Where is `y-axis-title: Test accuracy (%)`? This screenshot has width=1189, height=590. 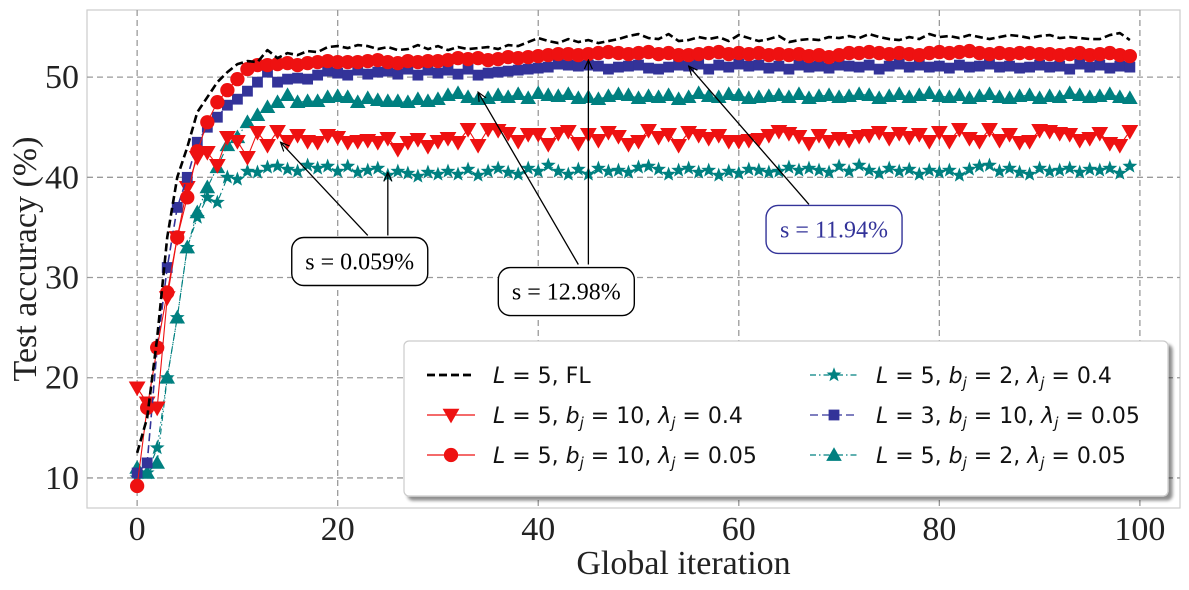
y-axis-title: Test accuracy (%) is located at coordinates (25, 259).